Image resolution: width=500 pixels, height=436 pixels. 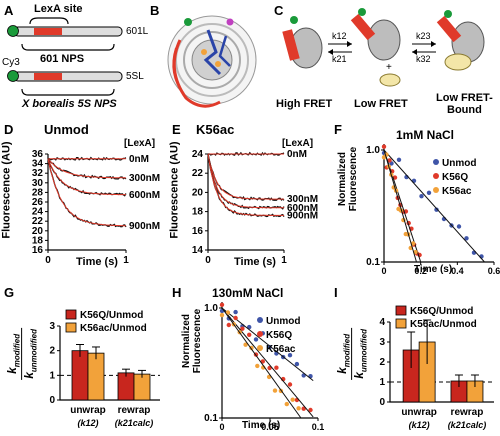 What do you see at coordinates (389, 67) in the screenshot?
I see `plus-sign: +` at bounding box center [389, 67].